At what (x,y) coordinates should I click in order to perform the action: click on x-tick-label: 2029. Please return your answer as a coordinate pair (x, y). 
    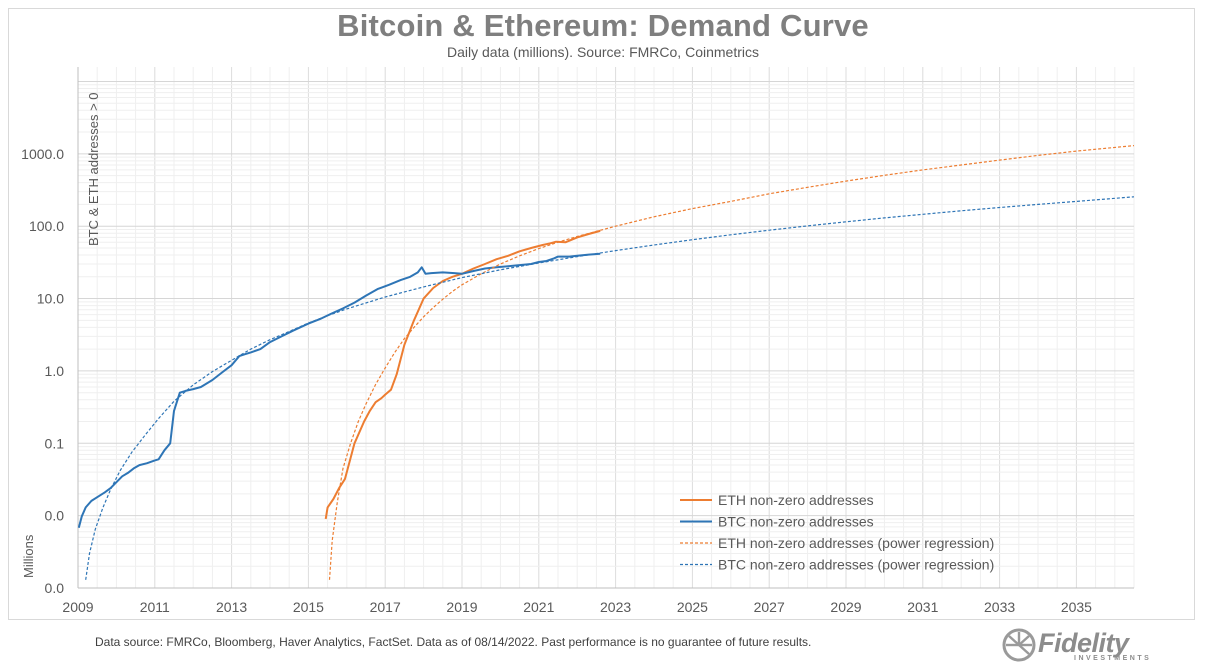
    Looking at the image, I should click on (845, 607).